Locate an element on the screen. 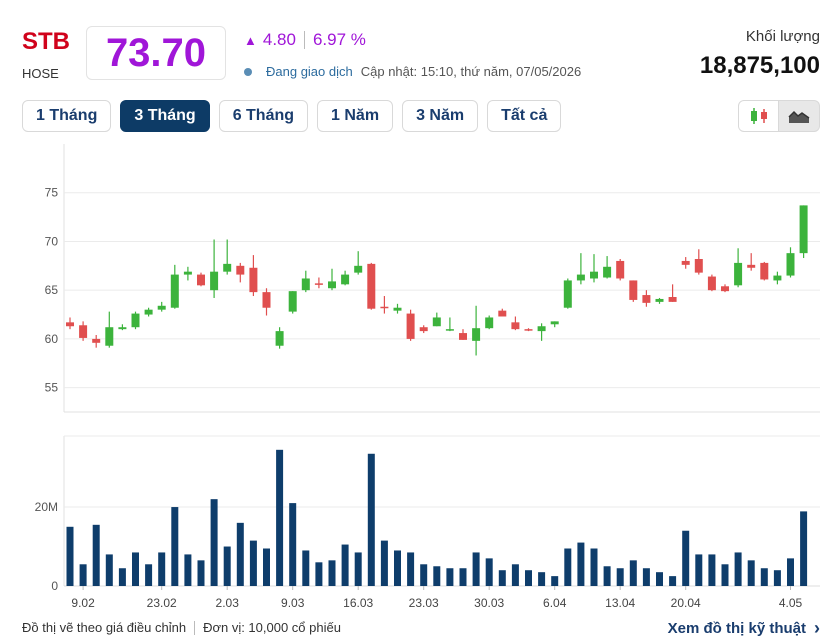  x-tick-label: 23.02 is located at coordinates (162, 603).